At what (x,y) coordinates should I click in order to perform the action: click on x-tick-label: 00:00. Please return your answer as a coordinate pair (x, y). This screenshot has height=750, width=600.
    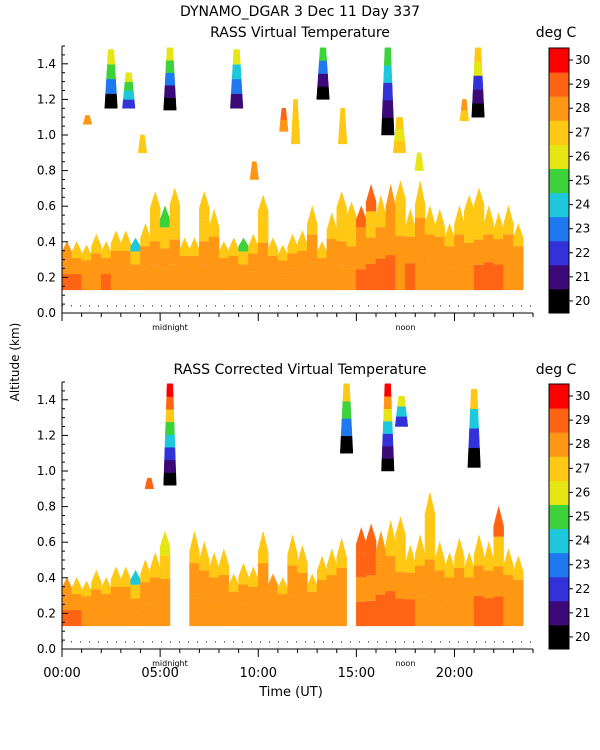
    Looking at the image, I should click on (61, 673).